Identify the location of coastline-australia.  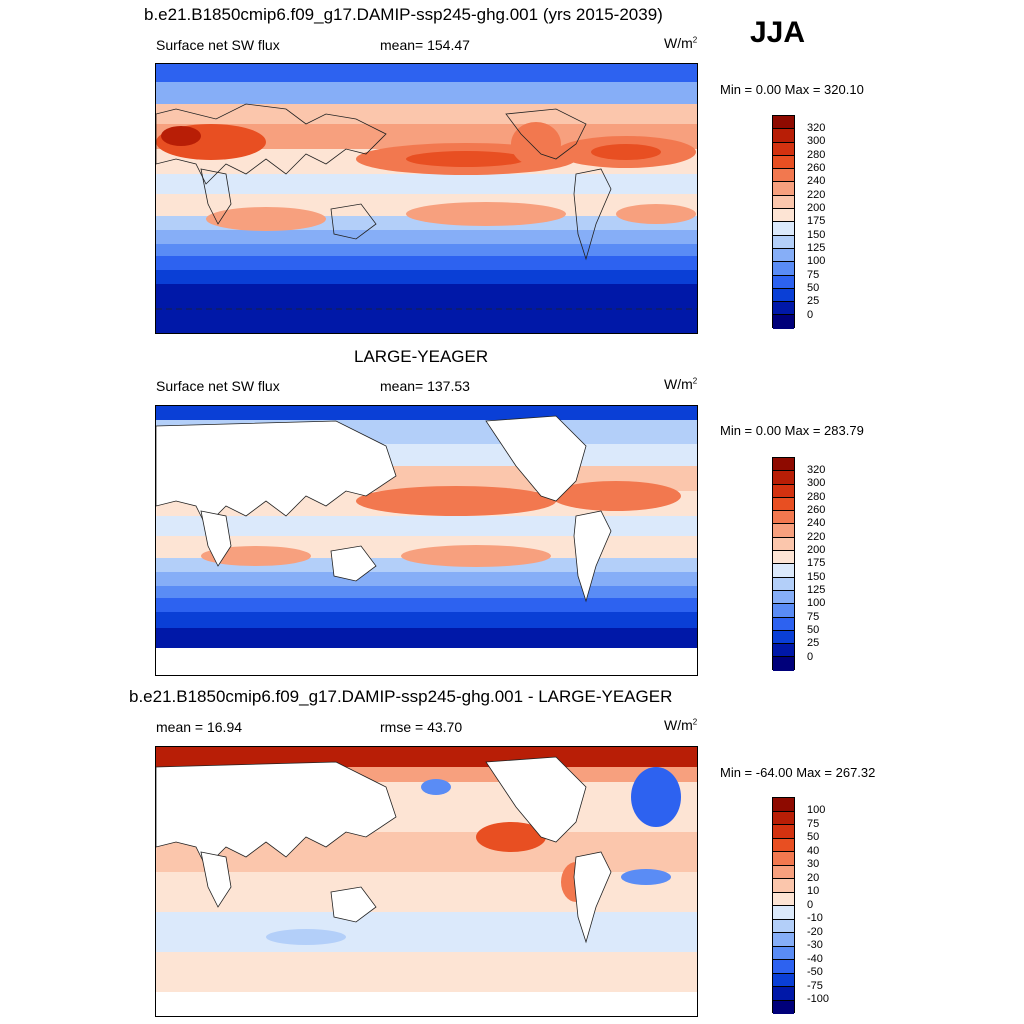
(353, 221).